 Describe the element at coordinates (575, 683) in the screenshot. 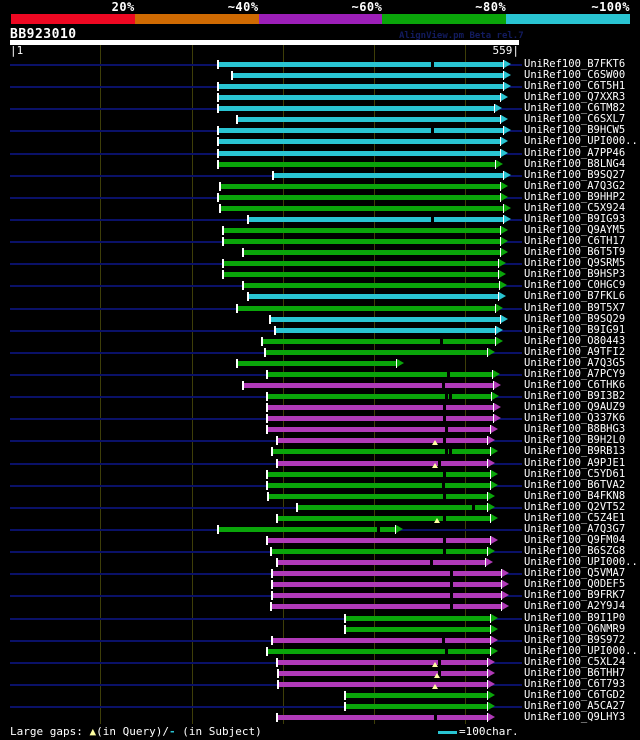

I see `hit-label: UniRef100_C6T793` at that location.